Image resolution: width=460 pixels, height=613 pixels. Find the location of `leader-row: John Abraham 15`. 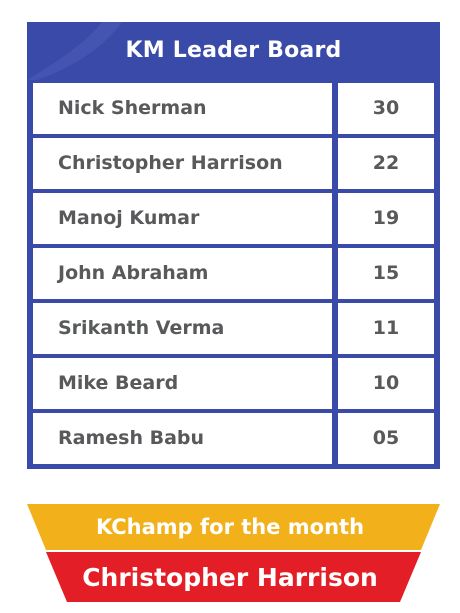

leader-row: John Abraham 15 is located at coordinates (233, 273).